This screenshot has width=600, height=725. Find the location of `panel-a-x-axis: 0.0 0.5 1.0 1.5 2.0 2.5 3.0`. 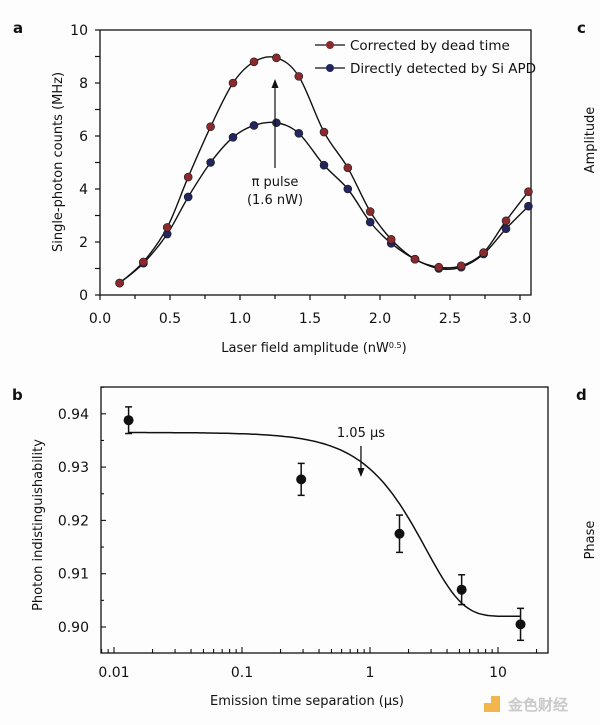

panel-a-x-axis: 0.0 0.5 1.0 1.5 2.0 2.5 3.0 is located at coordinates (310, 311).